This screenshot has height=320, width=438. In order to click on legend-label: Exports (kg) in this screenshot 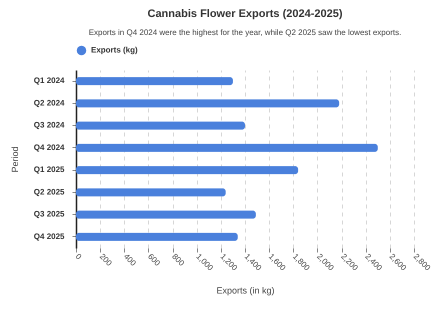, I will do `click(114, 50)`.